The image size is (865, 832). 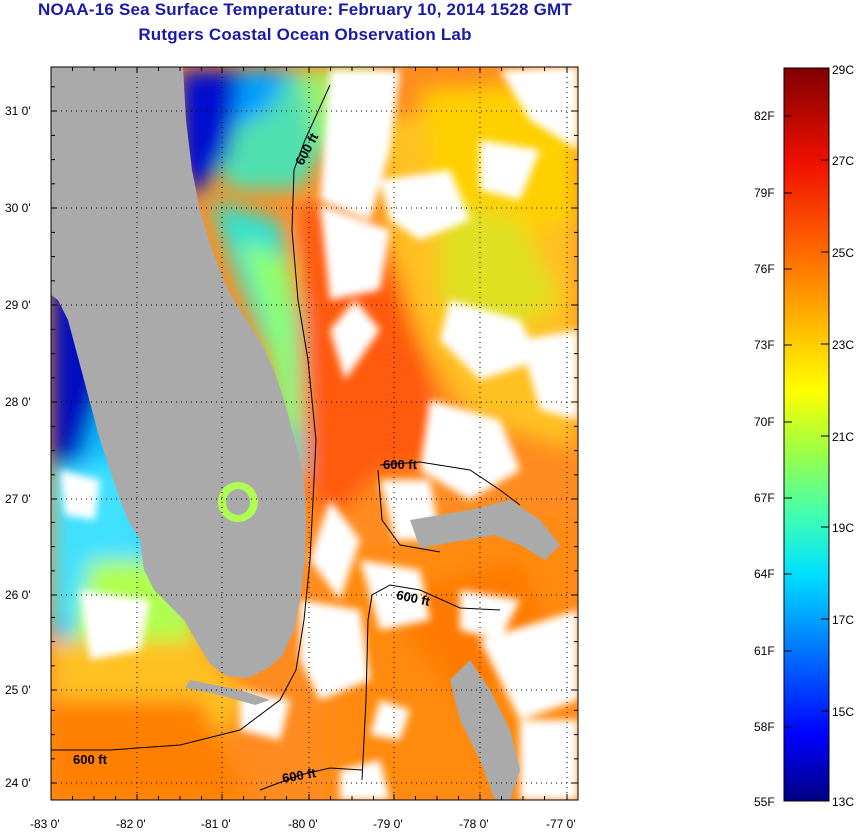 I want to click on lat-label: 31 0', so click(x=18, y=111).